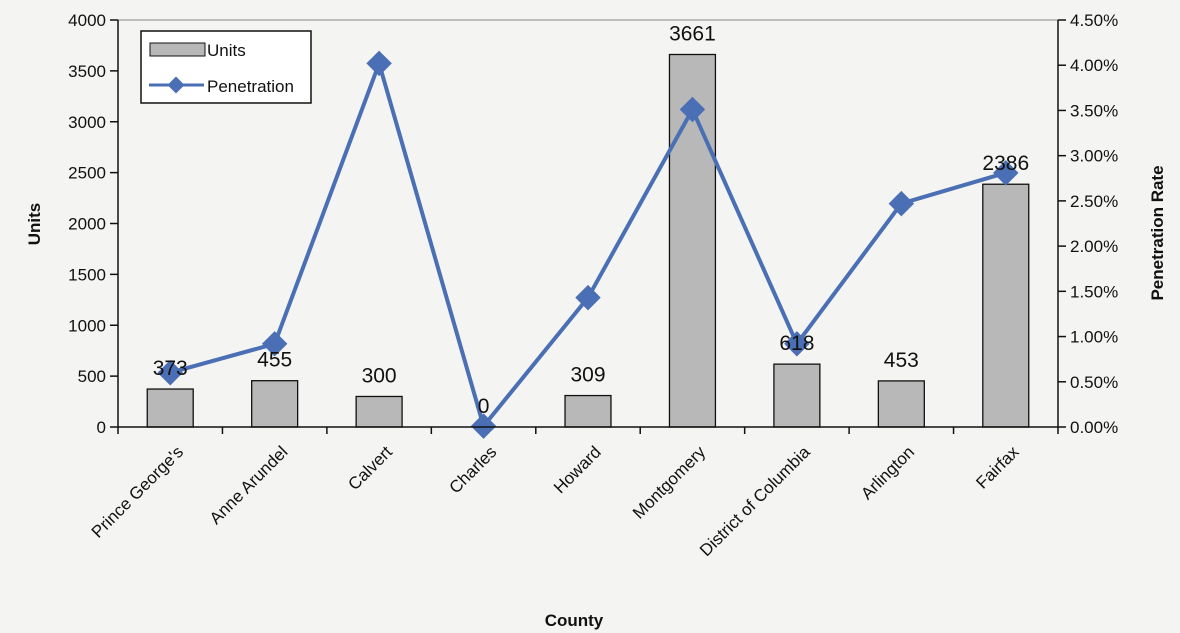 The image size is (1180, 633). I want to click on left-tick-label: 4000, so click(87, 20).